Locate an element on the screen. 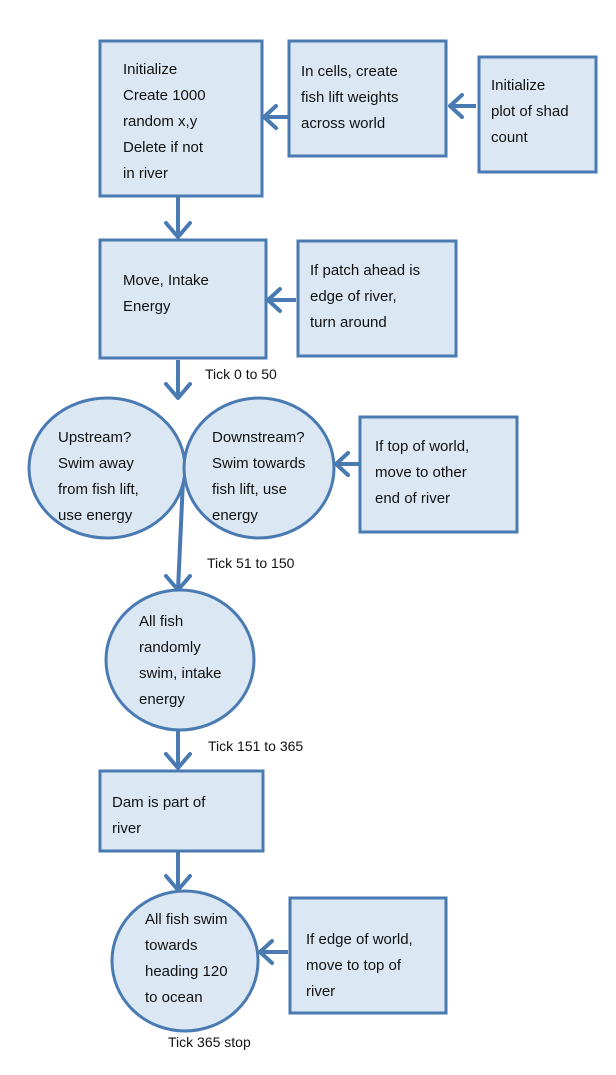 The width and height of the screenshot is (616, 1075). node-weights-line-1: In cells, create is located at coordinates (349, 71).